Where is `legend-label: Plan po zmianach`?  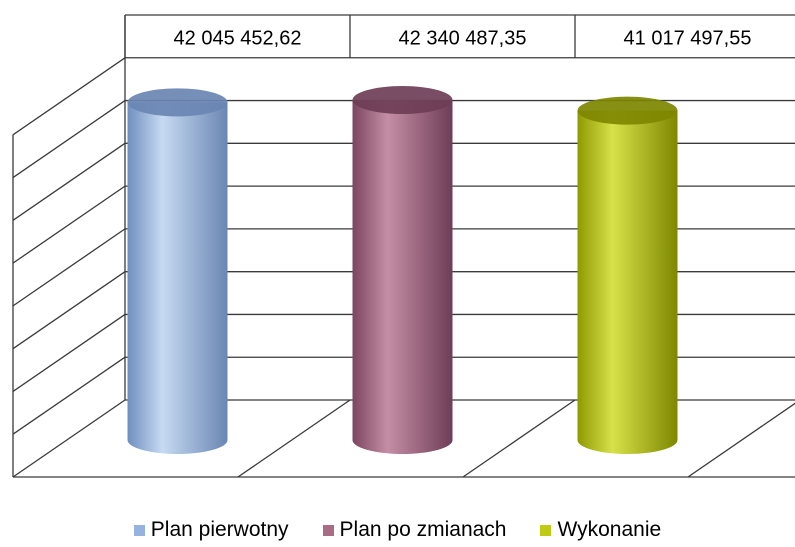
legend-label: Plan po zmianach is located at coordinates (423, 529).